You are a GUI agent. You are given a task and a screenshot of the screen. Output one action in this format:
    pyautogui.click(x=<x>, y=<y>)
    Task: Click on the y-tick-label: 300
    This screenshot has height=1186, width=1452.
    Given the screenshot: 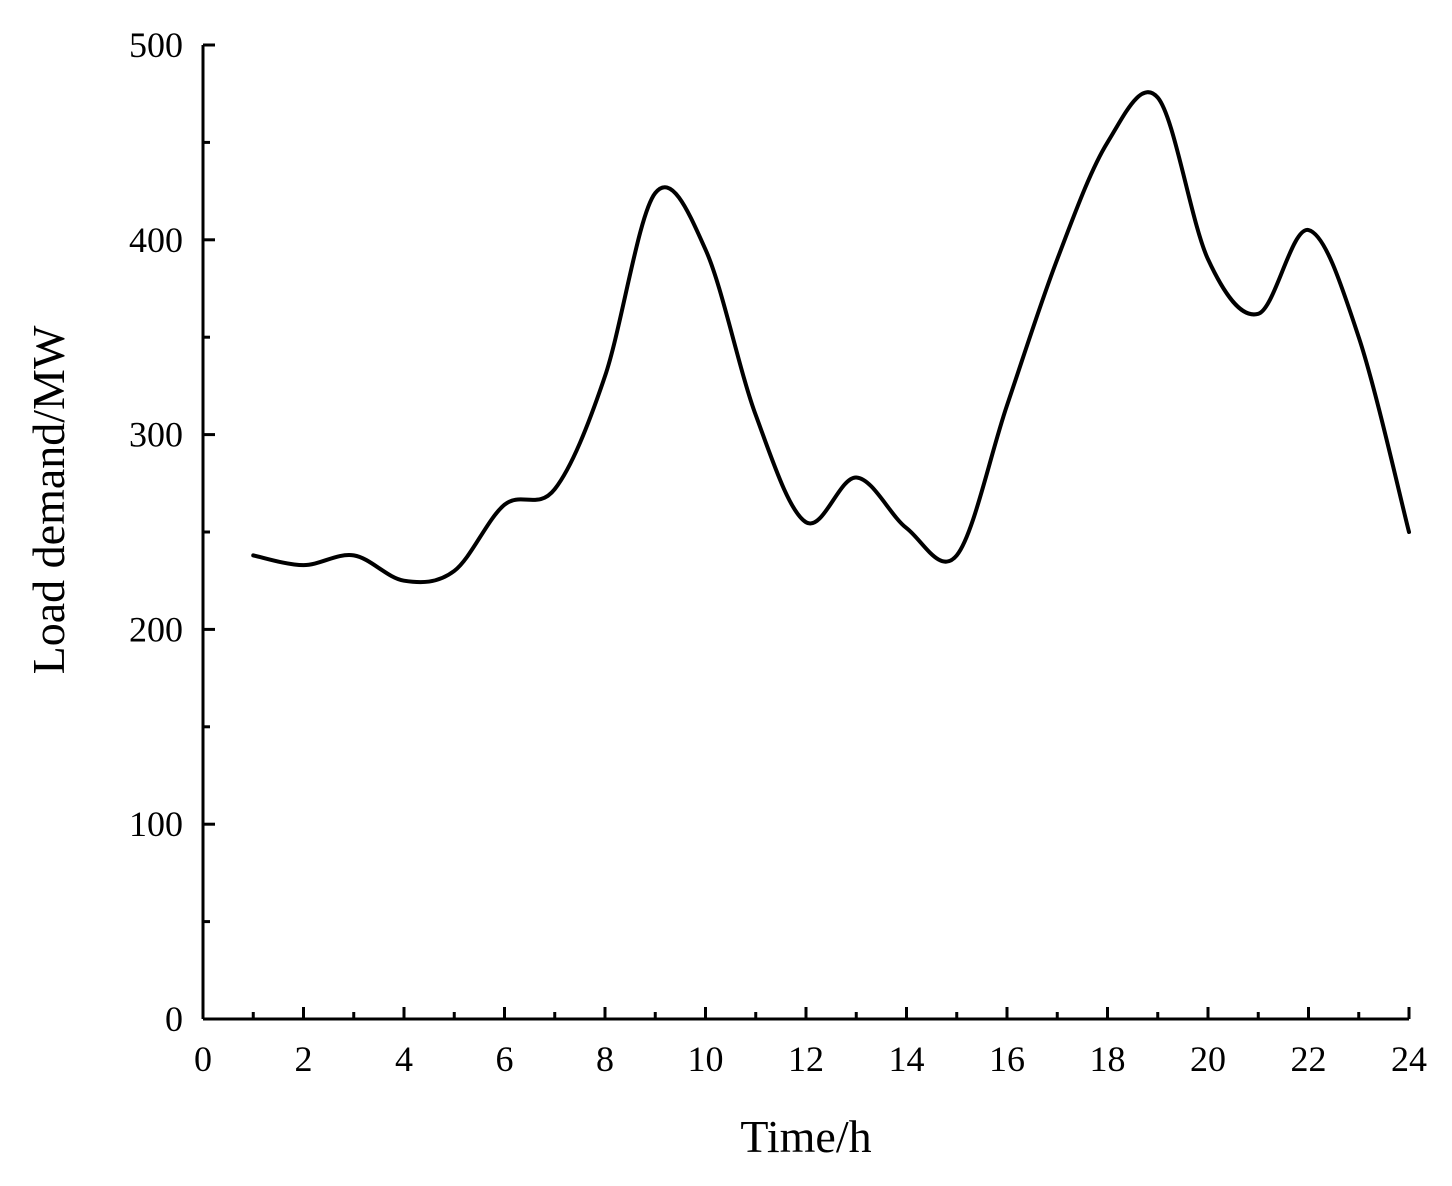 What is the action you would take?
    pyautogui.click(x=156, y=435)
    